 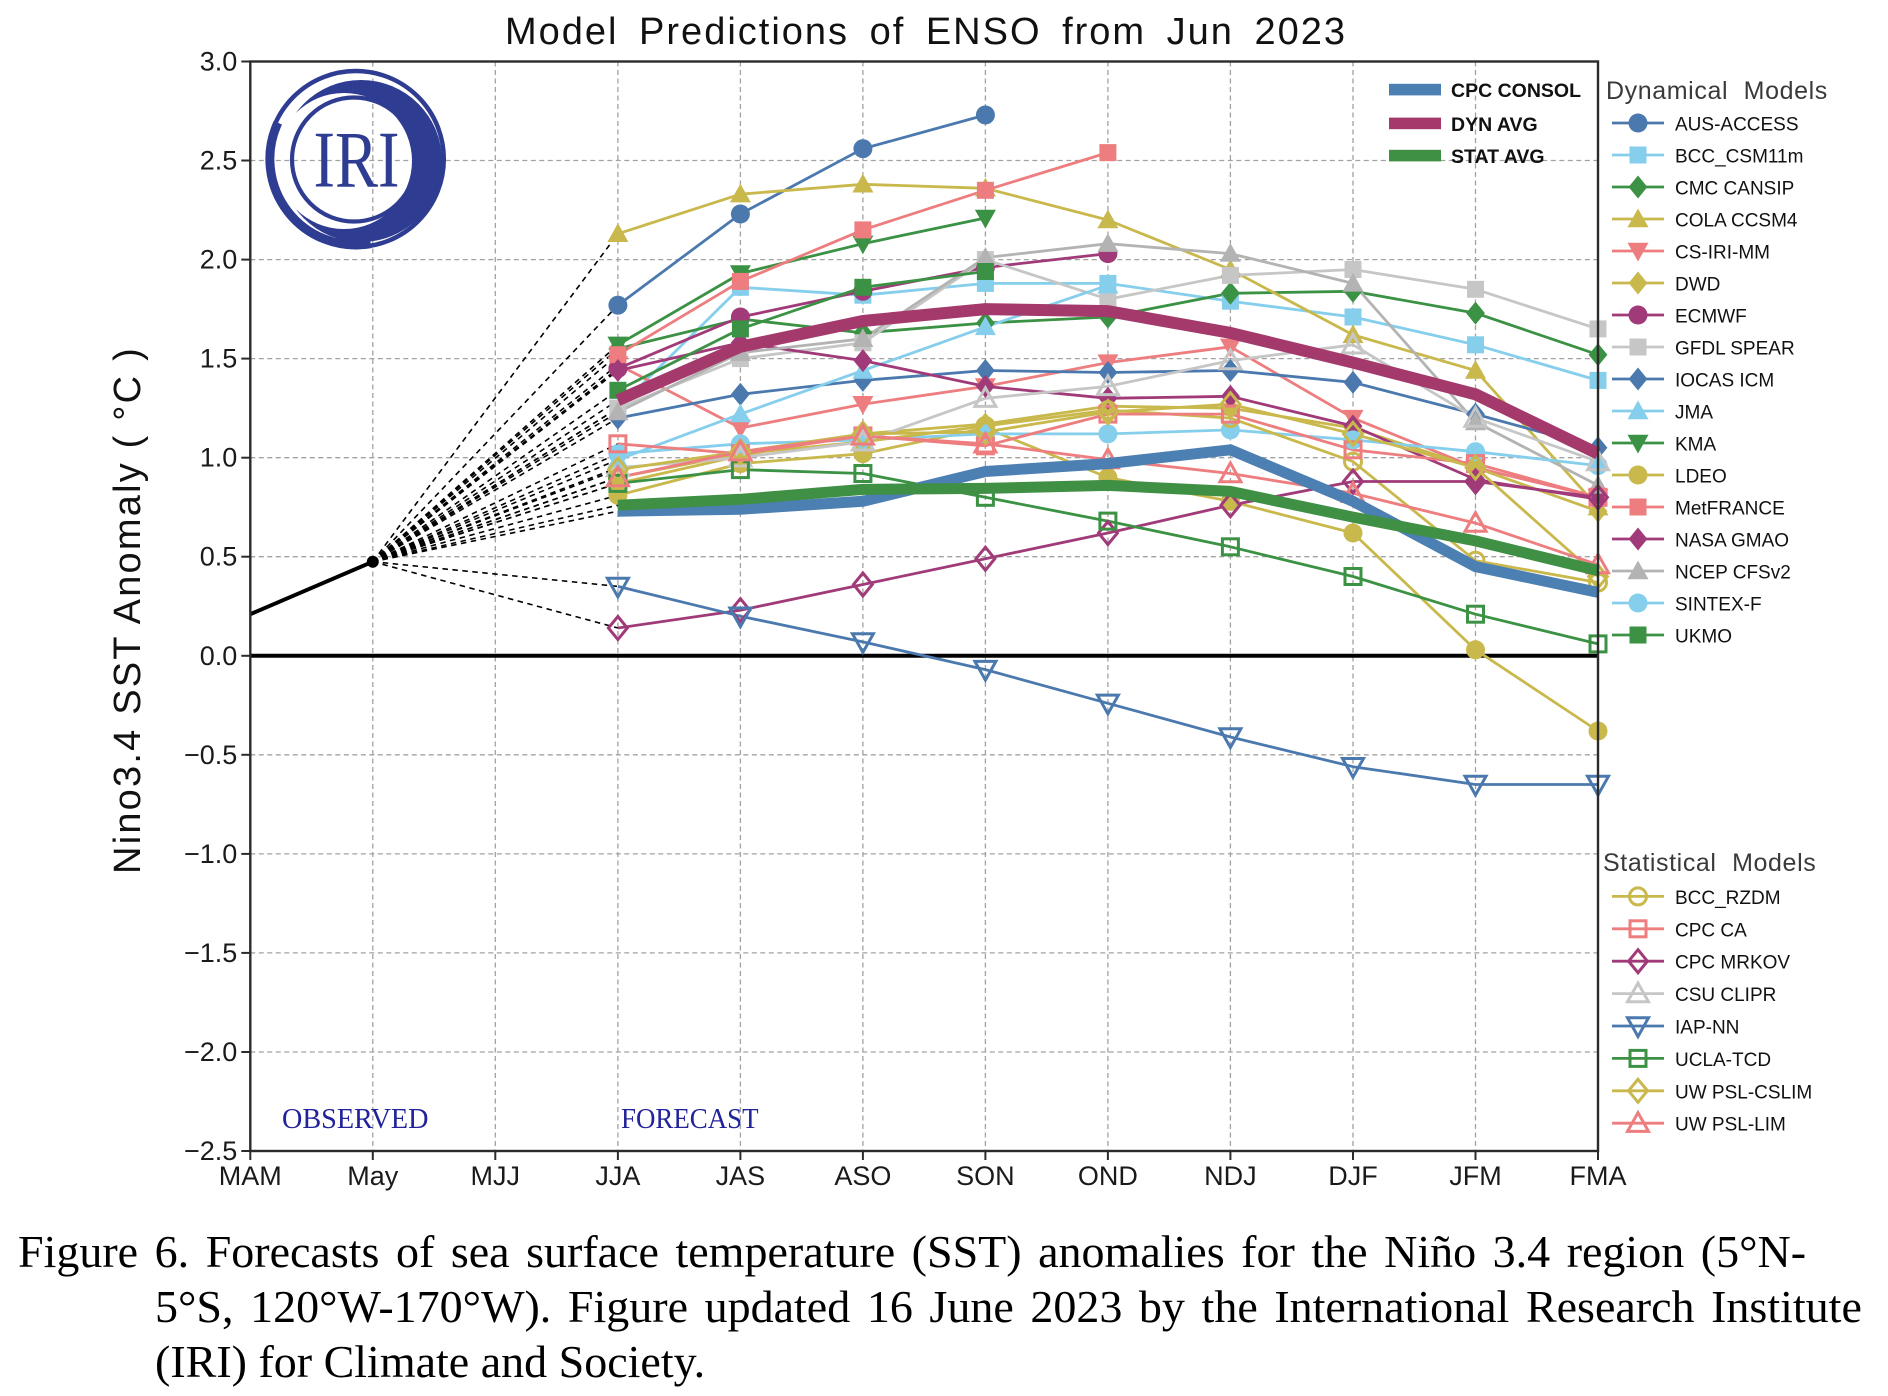 What do you see at coordinates (617, 1176) in the screenshot?
I see `svg-text: JJA` at bounding box center [617, 1176].